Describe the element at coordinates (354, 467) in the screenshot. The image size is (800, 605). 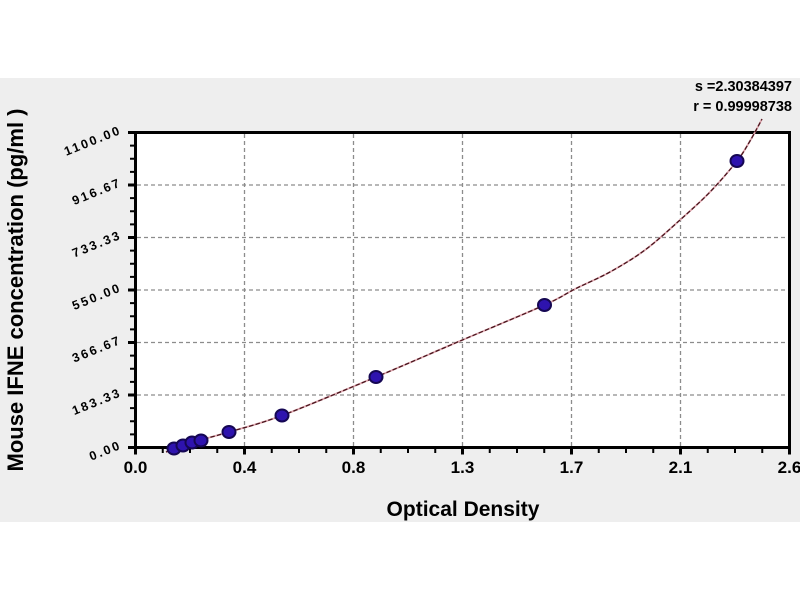
I see `svg-text: 0.8` at that location.